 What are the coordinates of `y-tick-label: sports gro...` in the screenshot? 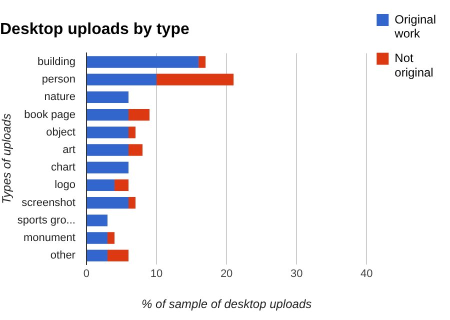 It's located at (46, 220).